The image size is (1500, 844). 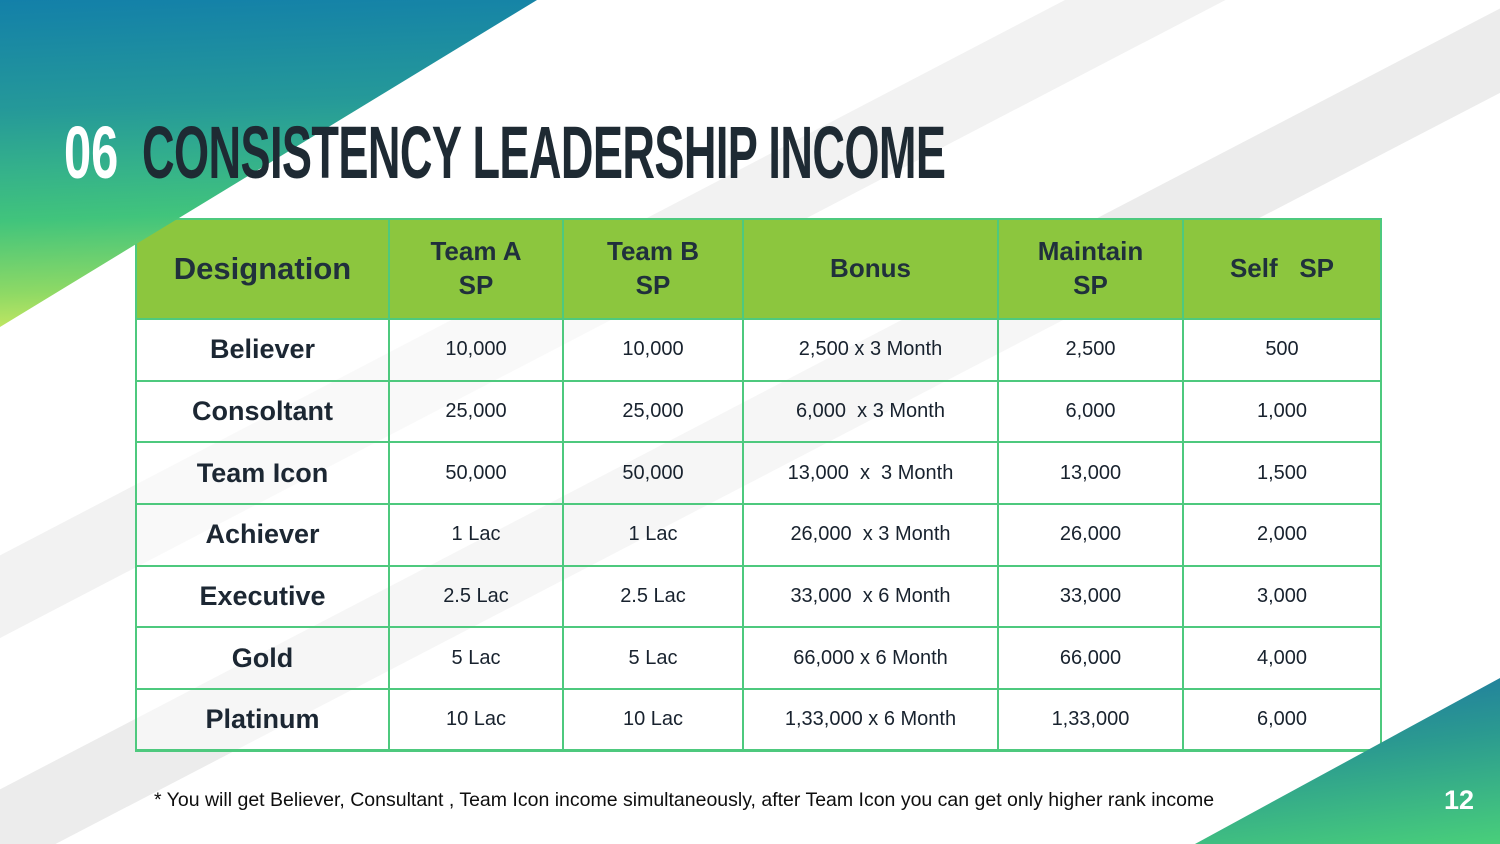 What do you see at coordinates (262, 473) in the screenshot?
I see `cell-designation: Team Icon` at bounding box center [262, 473].